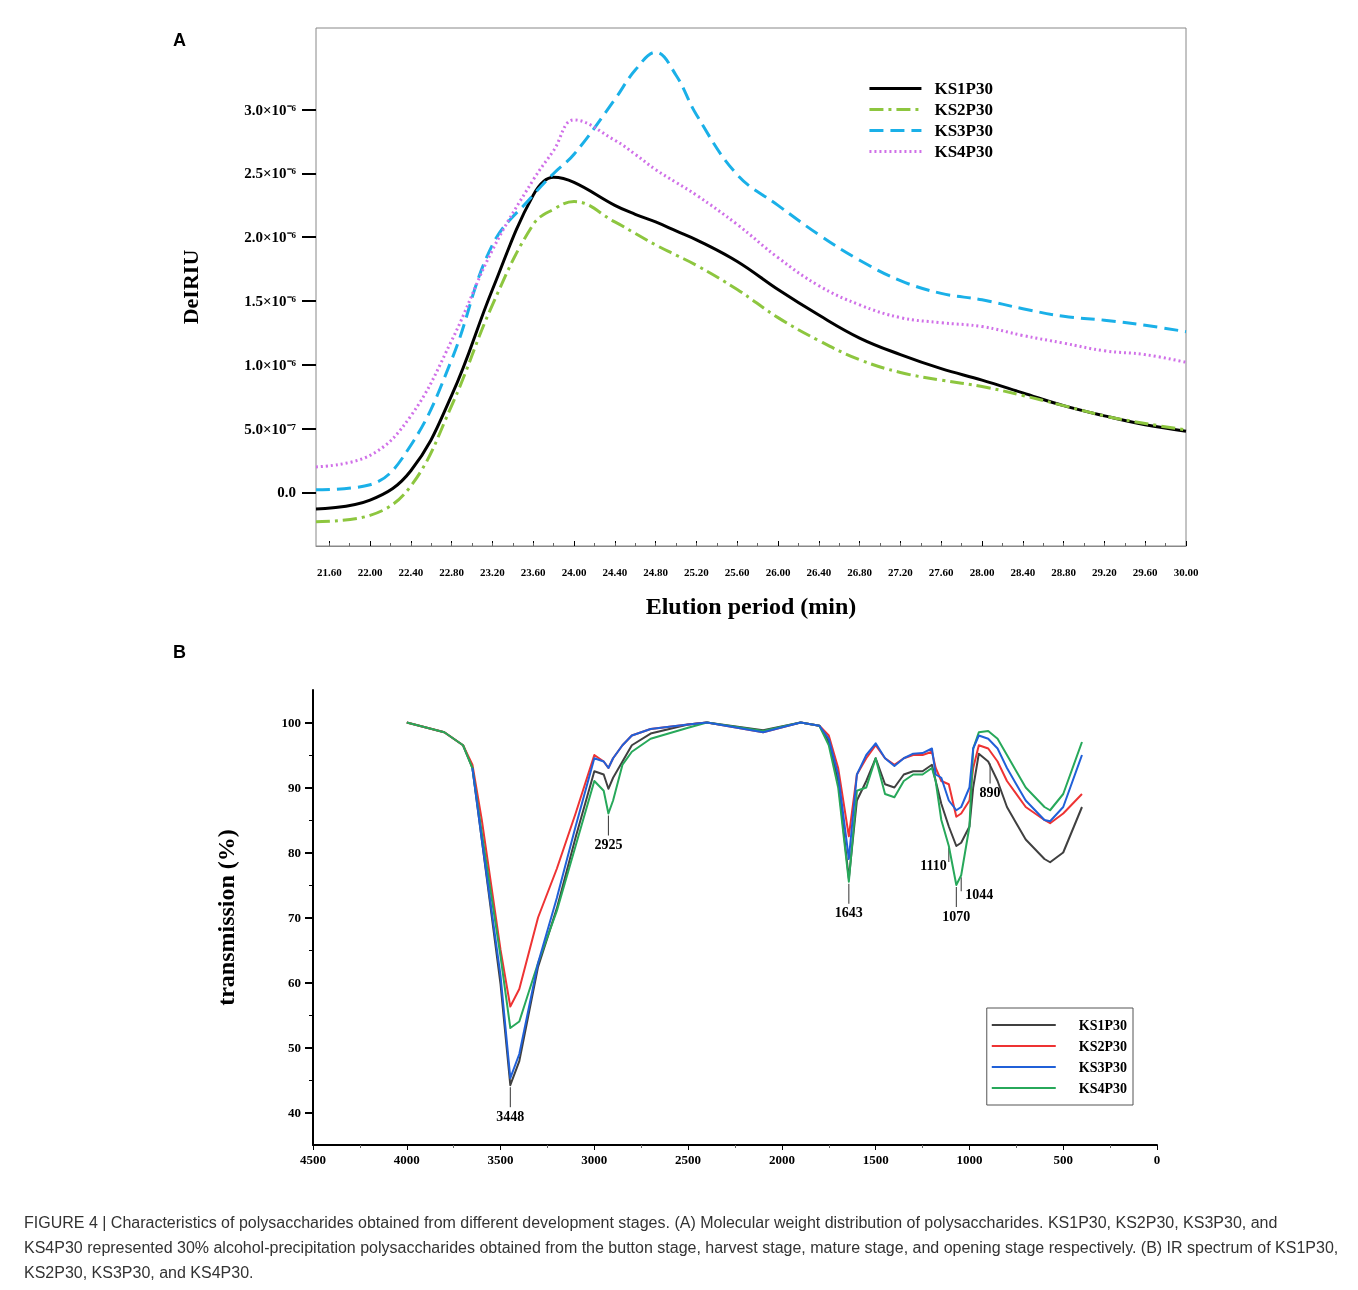 This screenshot has width=1358, height=1290. What do you see at coordinates (533, 571) in the screenshot?
I see `x-tick-label: 23.60` at bounding box center [533, 571].